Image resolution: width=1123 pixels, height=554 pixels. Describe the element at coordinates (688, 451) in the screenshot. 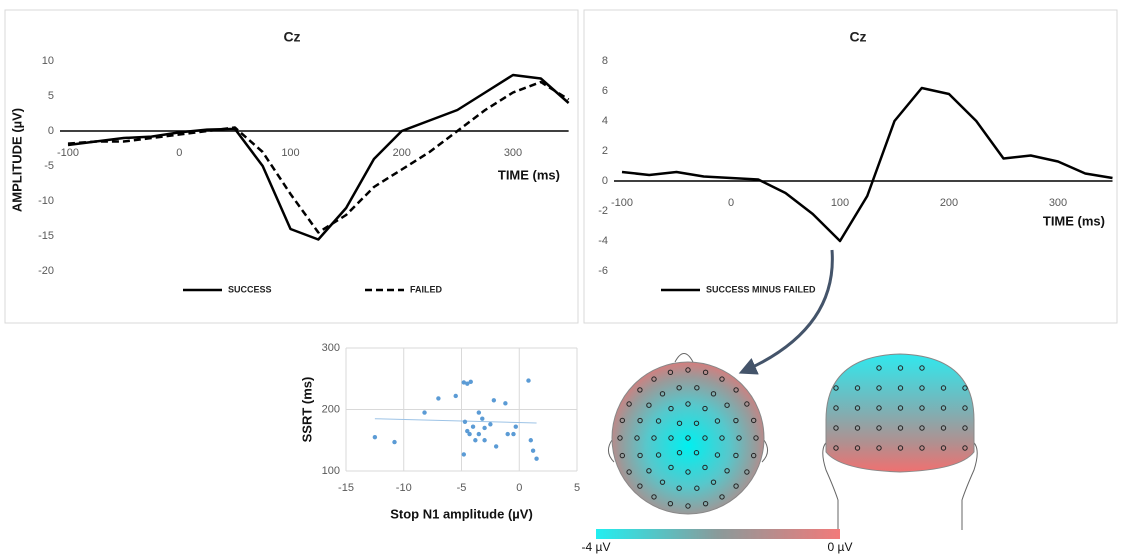

I see `ears` at that location.